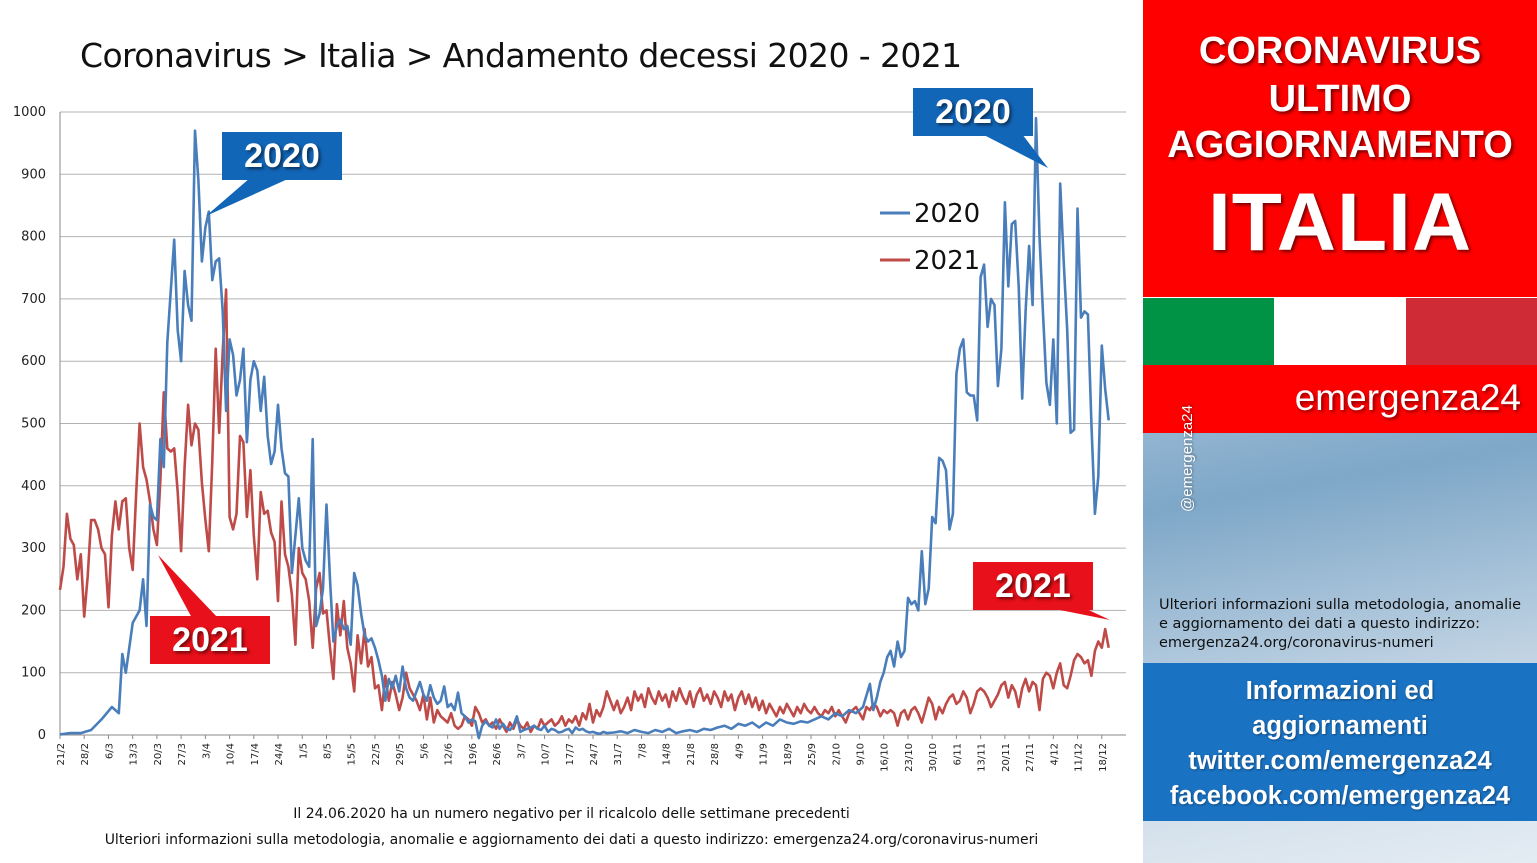 The image size is (1537, 863). What do you see at coordinates (1340, 145) in the screenshot?
I see `side-heading-line-3: AGGIORNAMENTO` at bounding box center [1340, 145].